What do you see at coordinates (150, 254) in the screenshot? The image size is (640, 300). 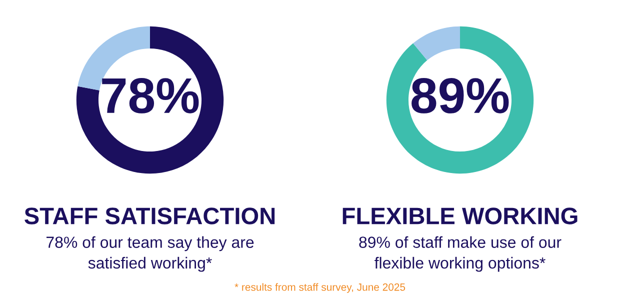 I see `text: 78% of our team say they are satisfied working*` at bounding box center [150, 254].